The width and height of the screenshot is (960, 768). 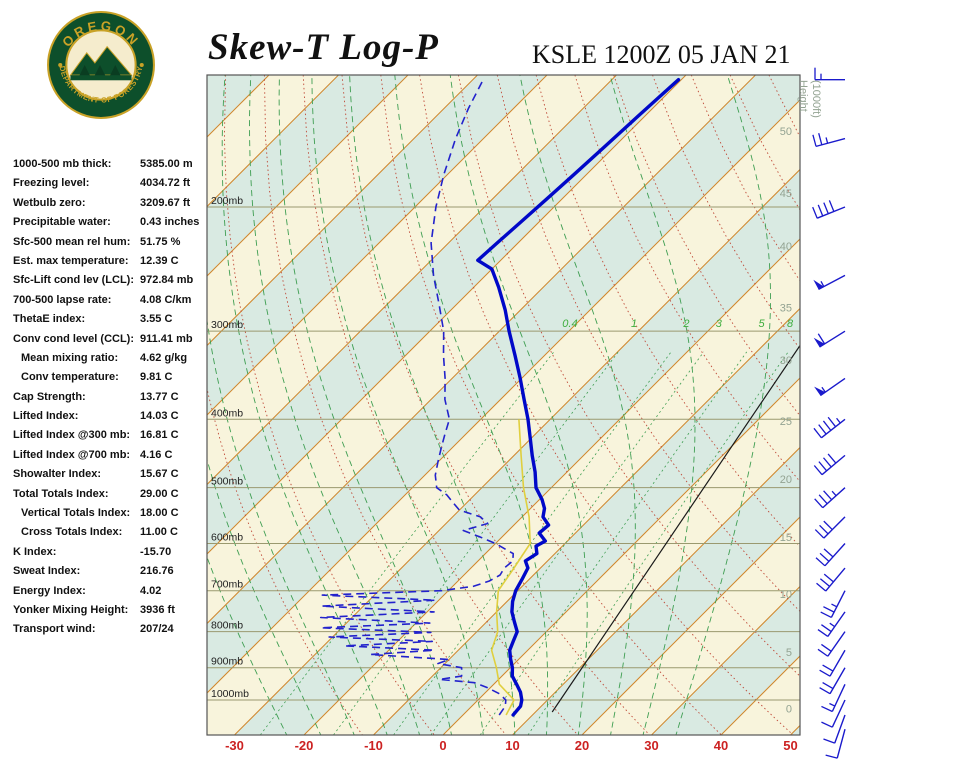 What do you see at coordinates (113, 225) in the screenshot?
I see `panel-row: Precipitable water: 0.43 inches` at bounding box center [113, 225].